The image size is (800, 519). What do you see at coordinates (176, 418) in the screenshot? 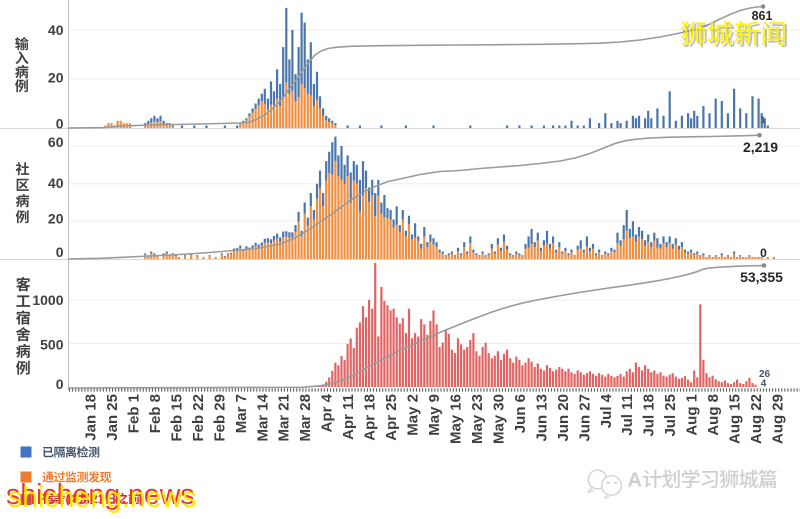
I see `svg-text: Feb 15` at bounding box center [176, 418].